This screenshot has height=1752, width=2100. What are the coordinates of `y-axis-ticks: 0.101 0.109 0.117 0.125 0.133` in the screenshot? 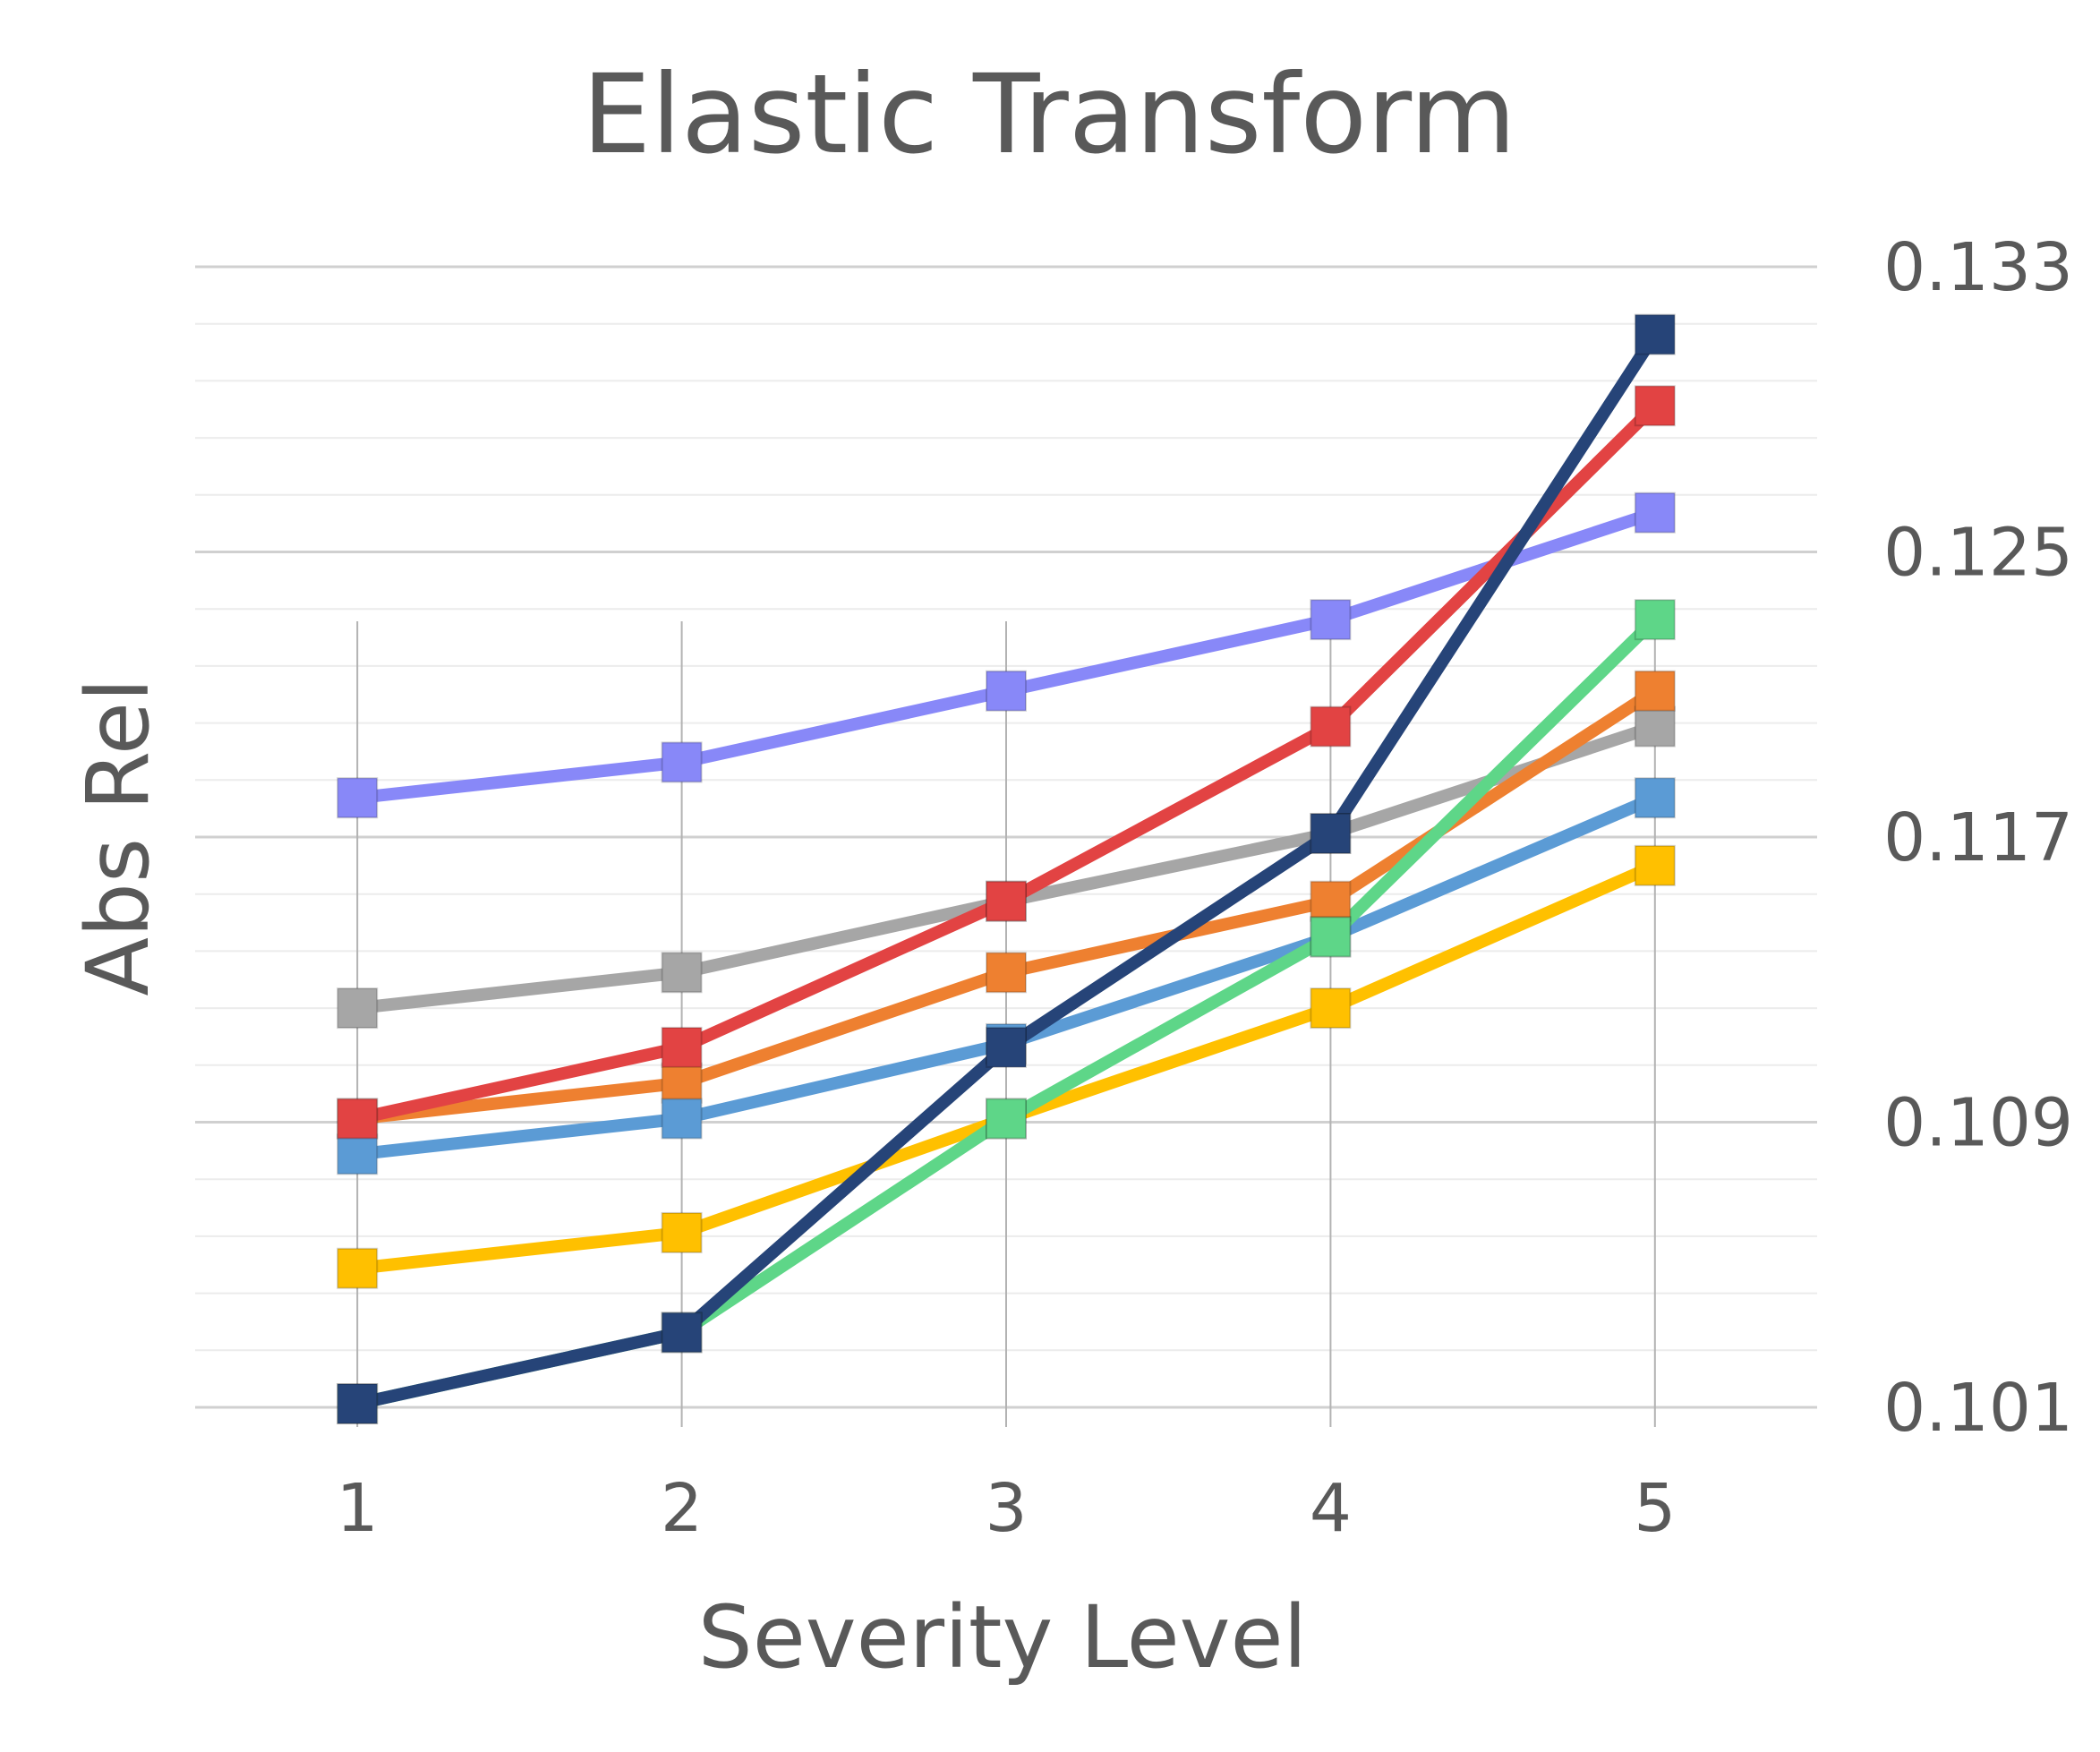 It's located at (1978, 838).